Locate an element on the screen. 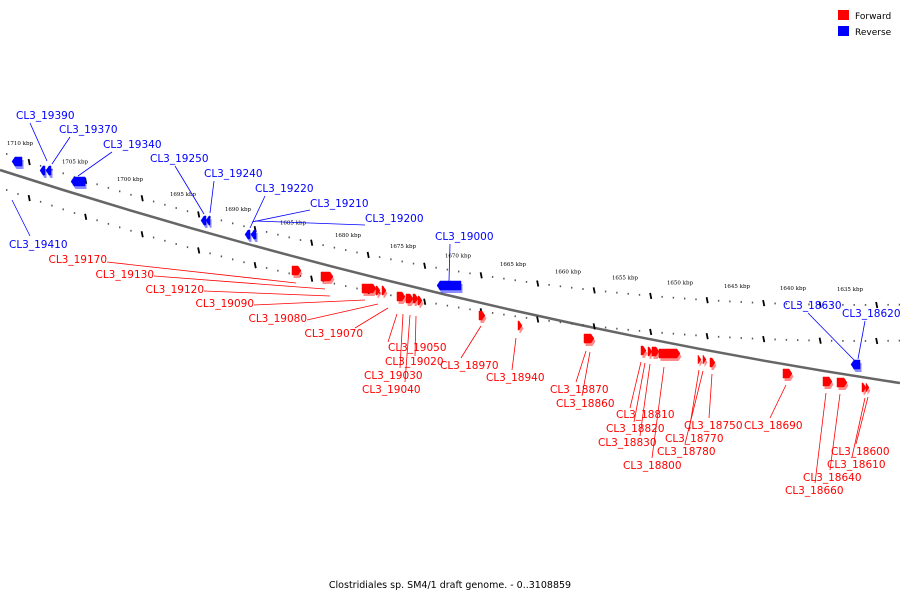  gene-label-cl3-18750: CL3_18750 is located at coordinates (713, 426).